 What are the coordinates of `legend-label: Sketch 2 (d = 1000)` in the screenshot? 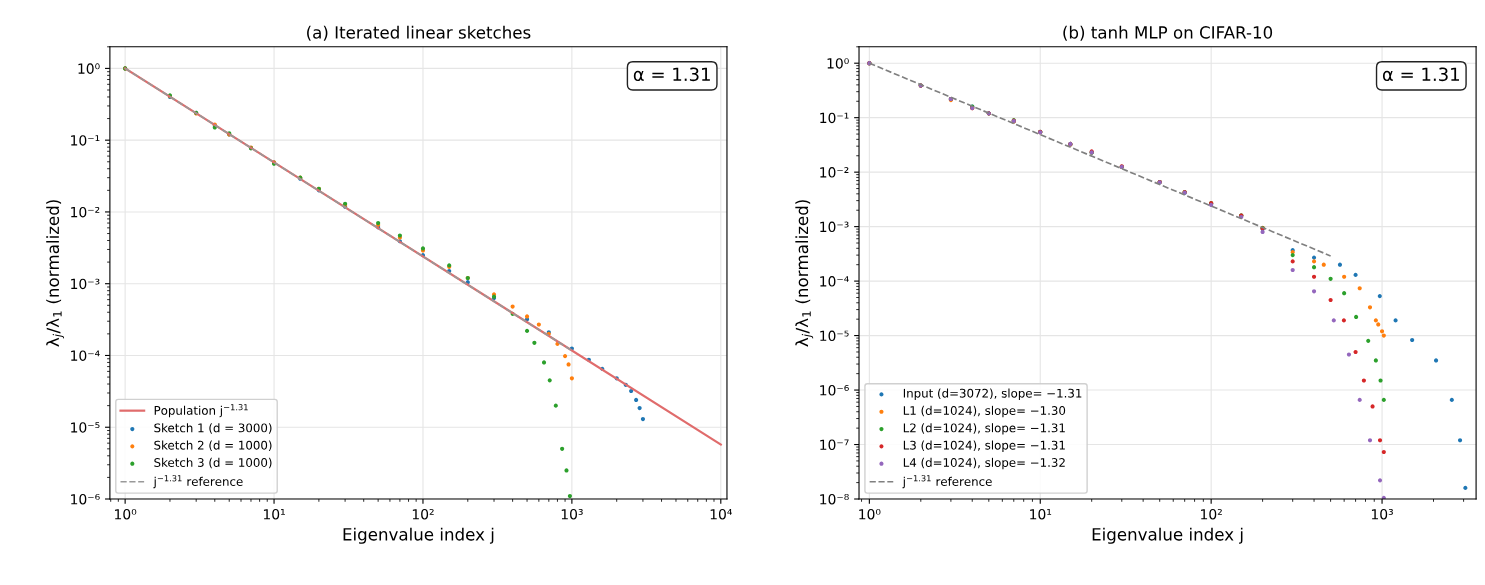 It's located at (213, 446).